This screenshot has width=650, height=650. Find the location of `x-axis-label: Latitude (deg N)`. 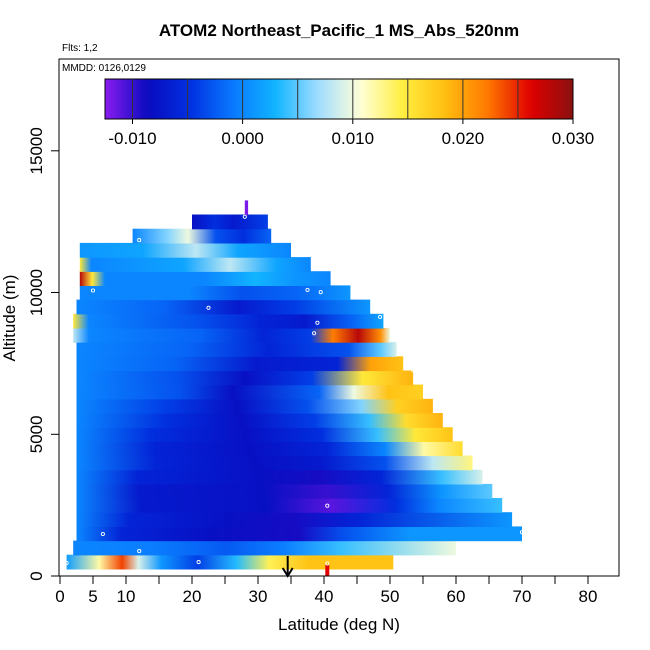

x-axis-label: Latitude (deg N) is located at coordinates (339, 624).